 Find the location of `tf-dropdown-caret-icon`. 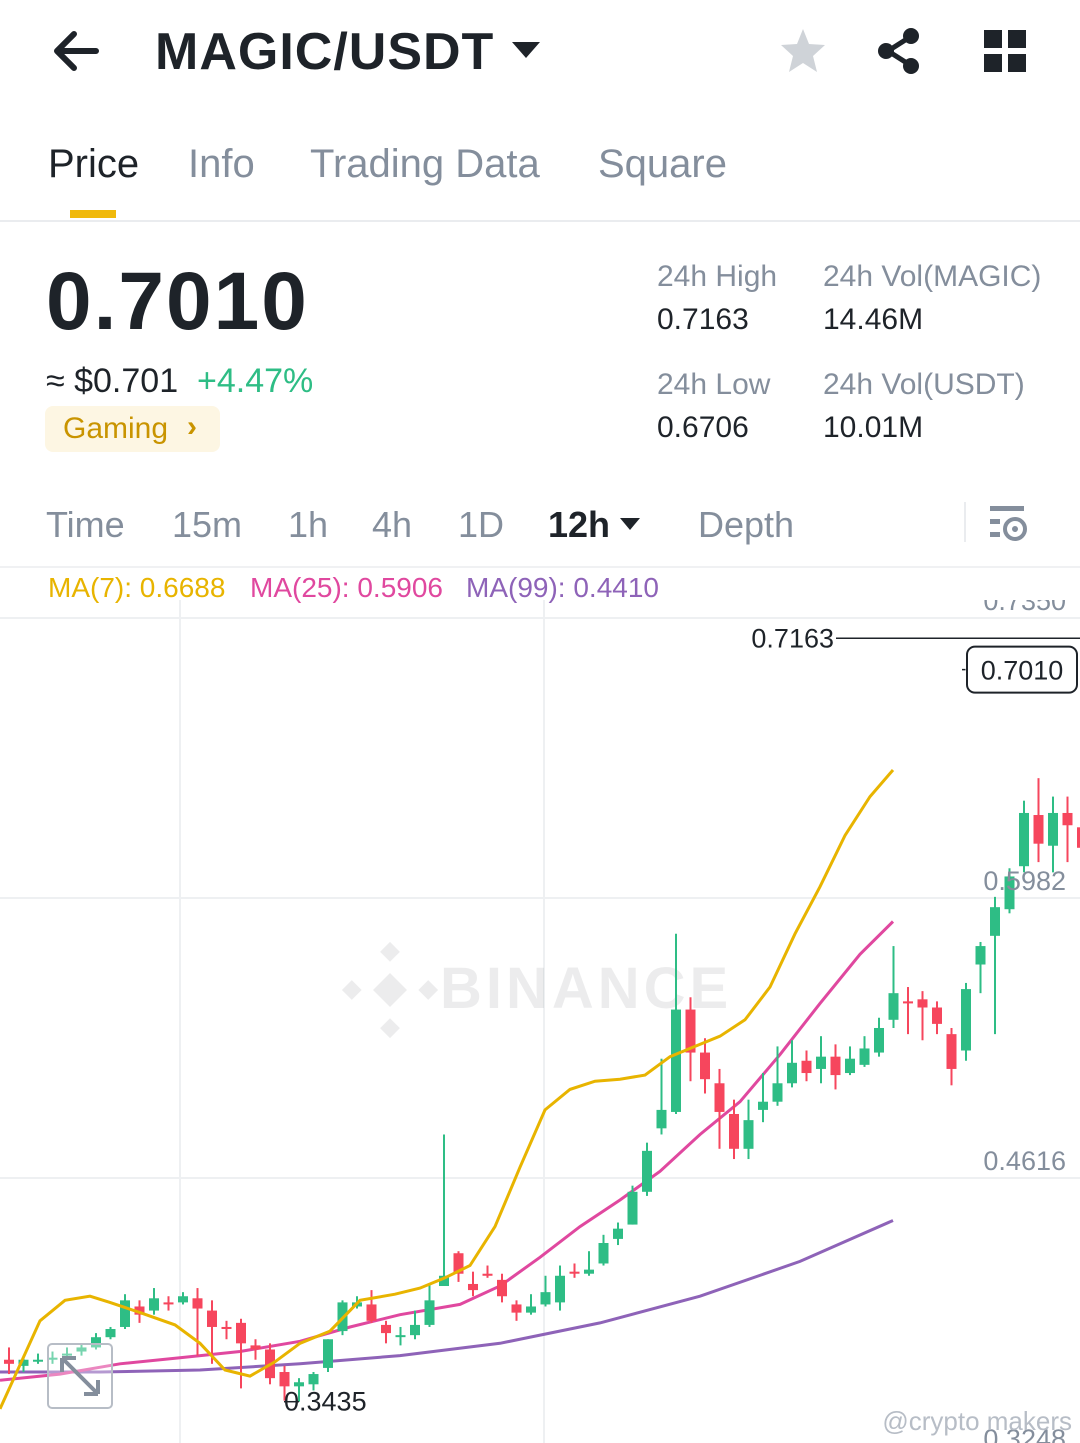

tf-dropdown-caret-icon is located at coordinates (630, 524).